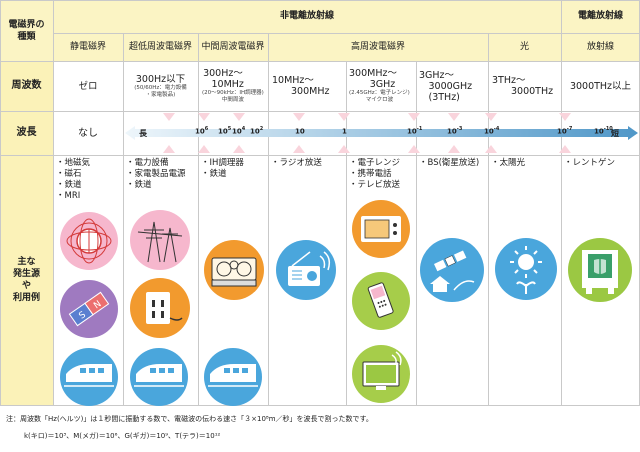 This screenshot has width=640, height=452. What do you see at coordinates (26, 280) in the screenshot?
I see `row-label-sources: 主な 発生源 や 利用例` at bounding box center [26, 280].